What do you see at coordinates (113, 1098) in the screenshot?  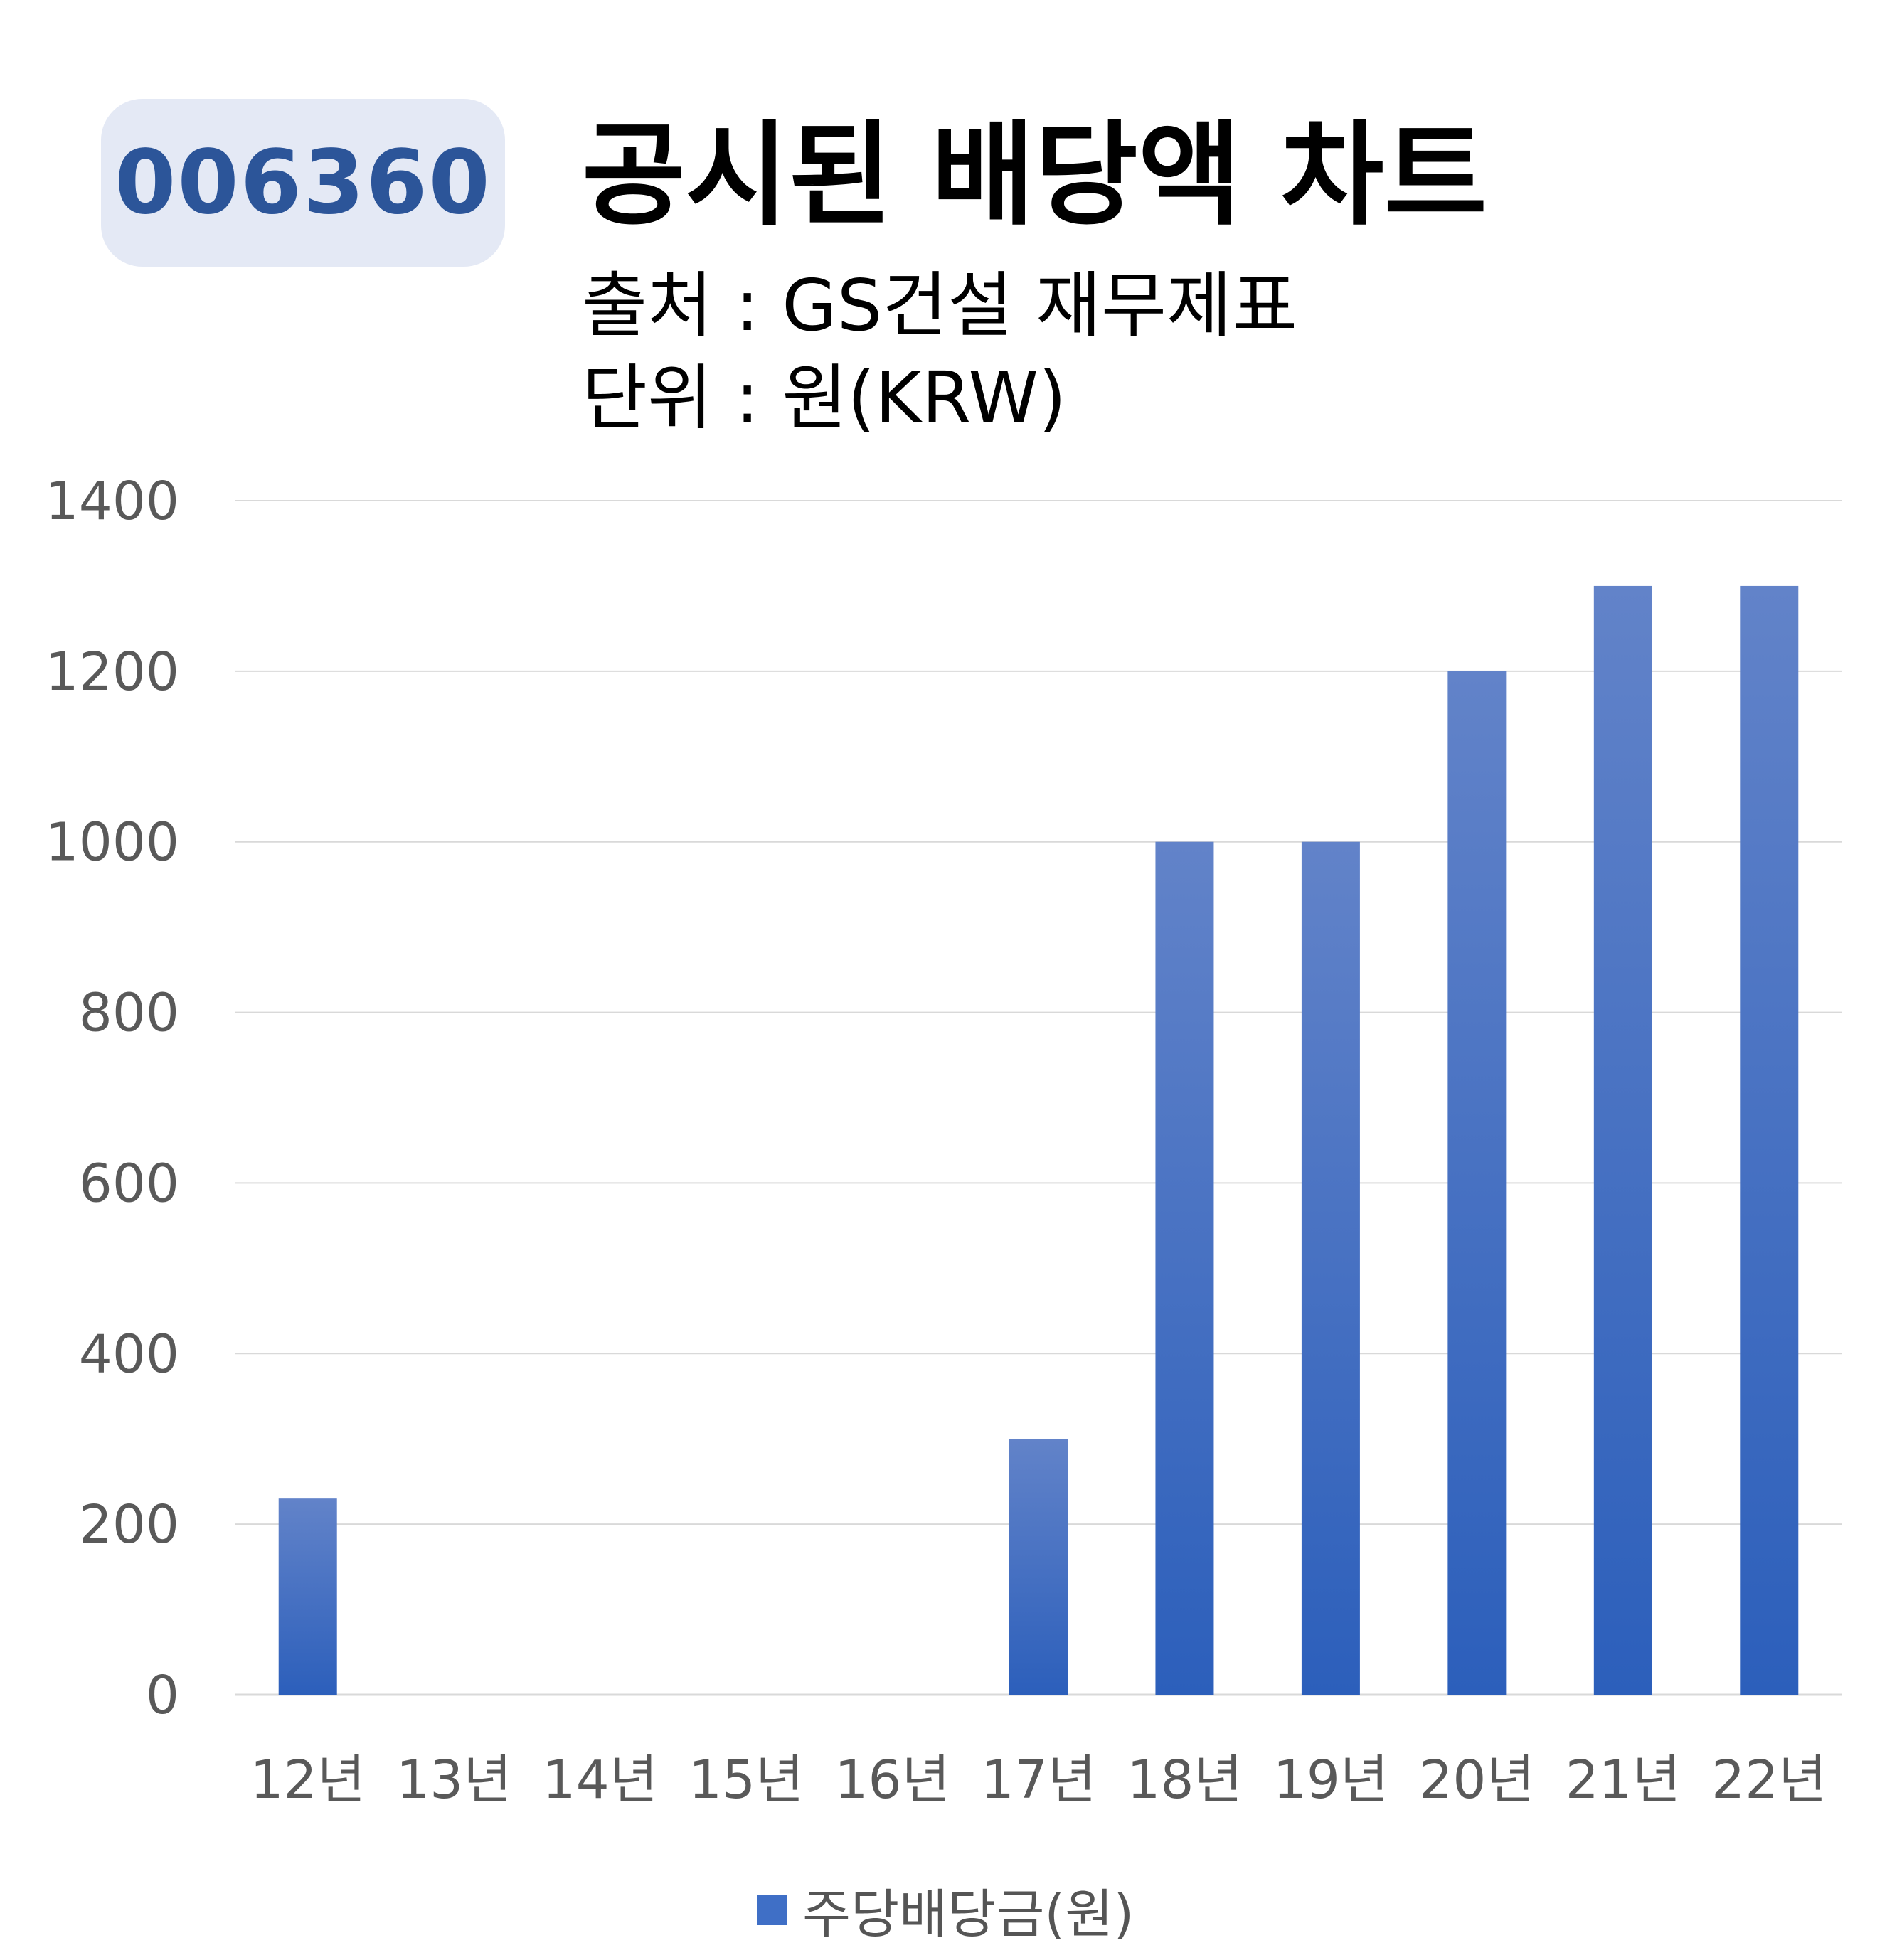 I see `y-axis-ticks: 0 200 400 600 800 1000 1200 1400` at bounding box center [113, 1098].